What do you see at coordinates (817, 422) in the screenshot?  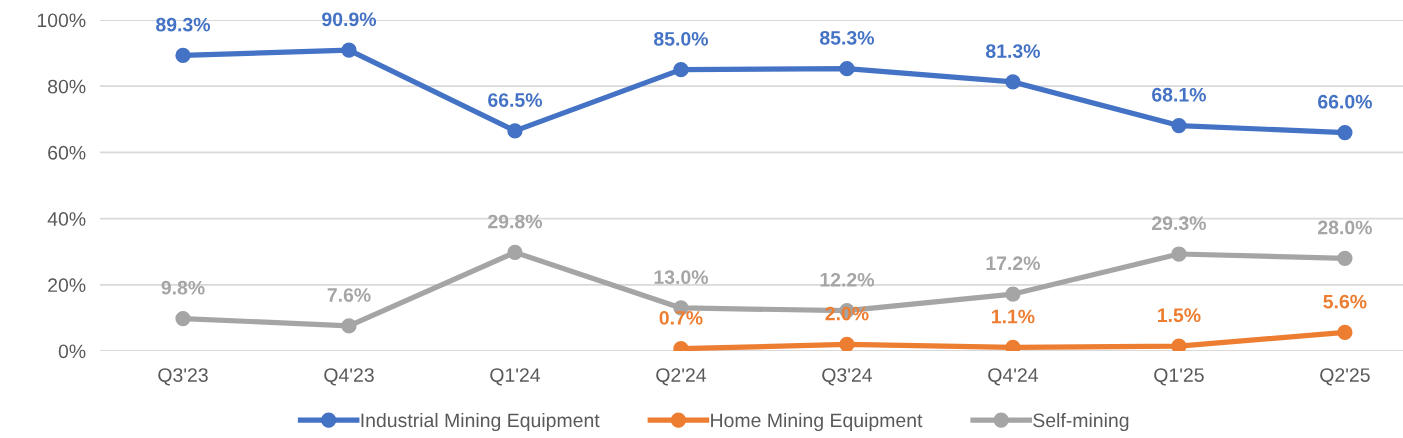 I see `legend-label: Home Mining Equipment` at bounding box center [817, 422].